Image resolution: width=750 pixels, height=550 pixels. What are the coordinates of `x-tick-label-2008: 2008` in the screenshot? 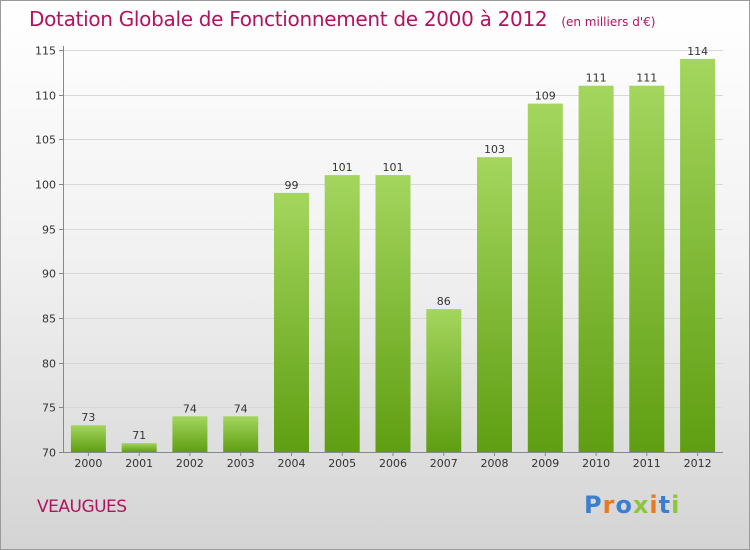 It's located at (495, 463).